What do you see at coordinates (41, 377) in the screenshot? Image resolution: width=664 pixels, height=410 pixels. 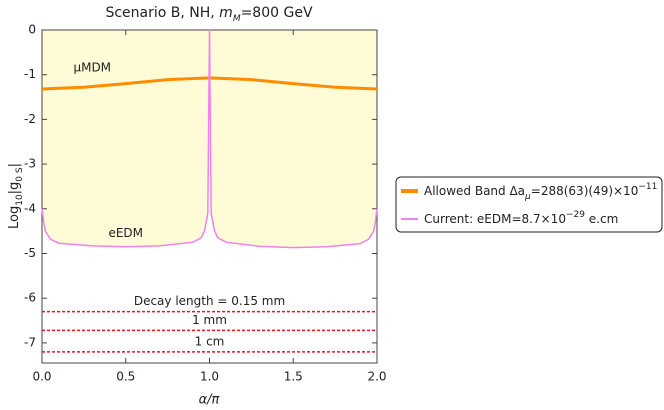 I see `x-tick-label: 0.0` at bounding box center [41, 377].